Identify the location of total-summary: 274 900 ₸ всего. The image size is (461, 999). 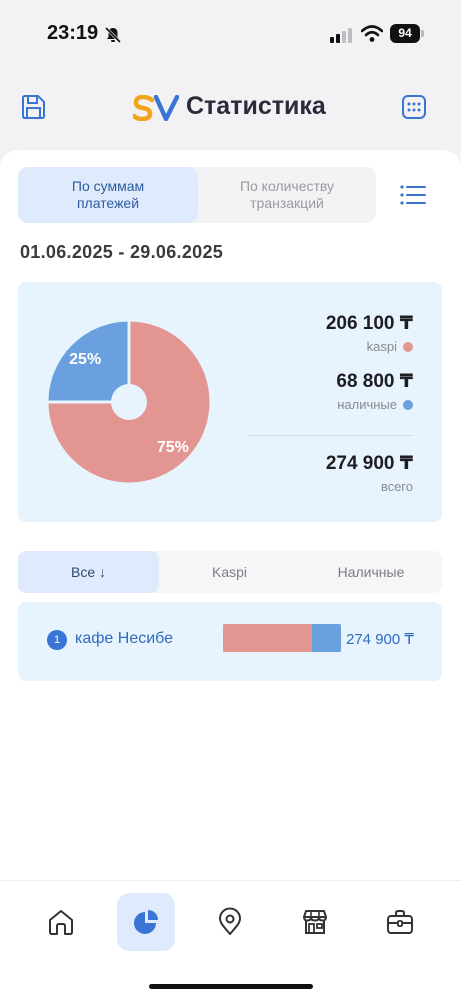
(369, 473).